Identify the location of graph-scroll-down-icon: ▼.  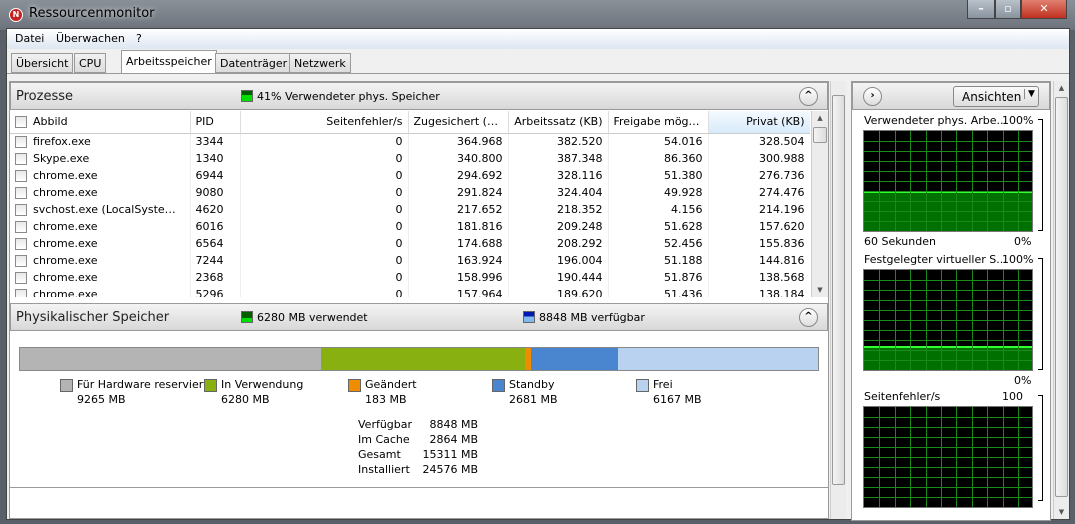
(1061, 512).